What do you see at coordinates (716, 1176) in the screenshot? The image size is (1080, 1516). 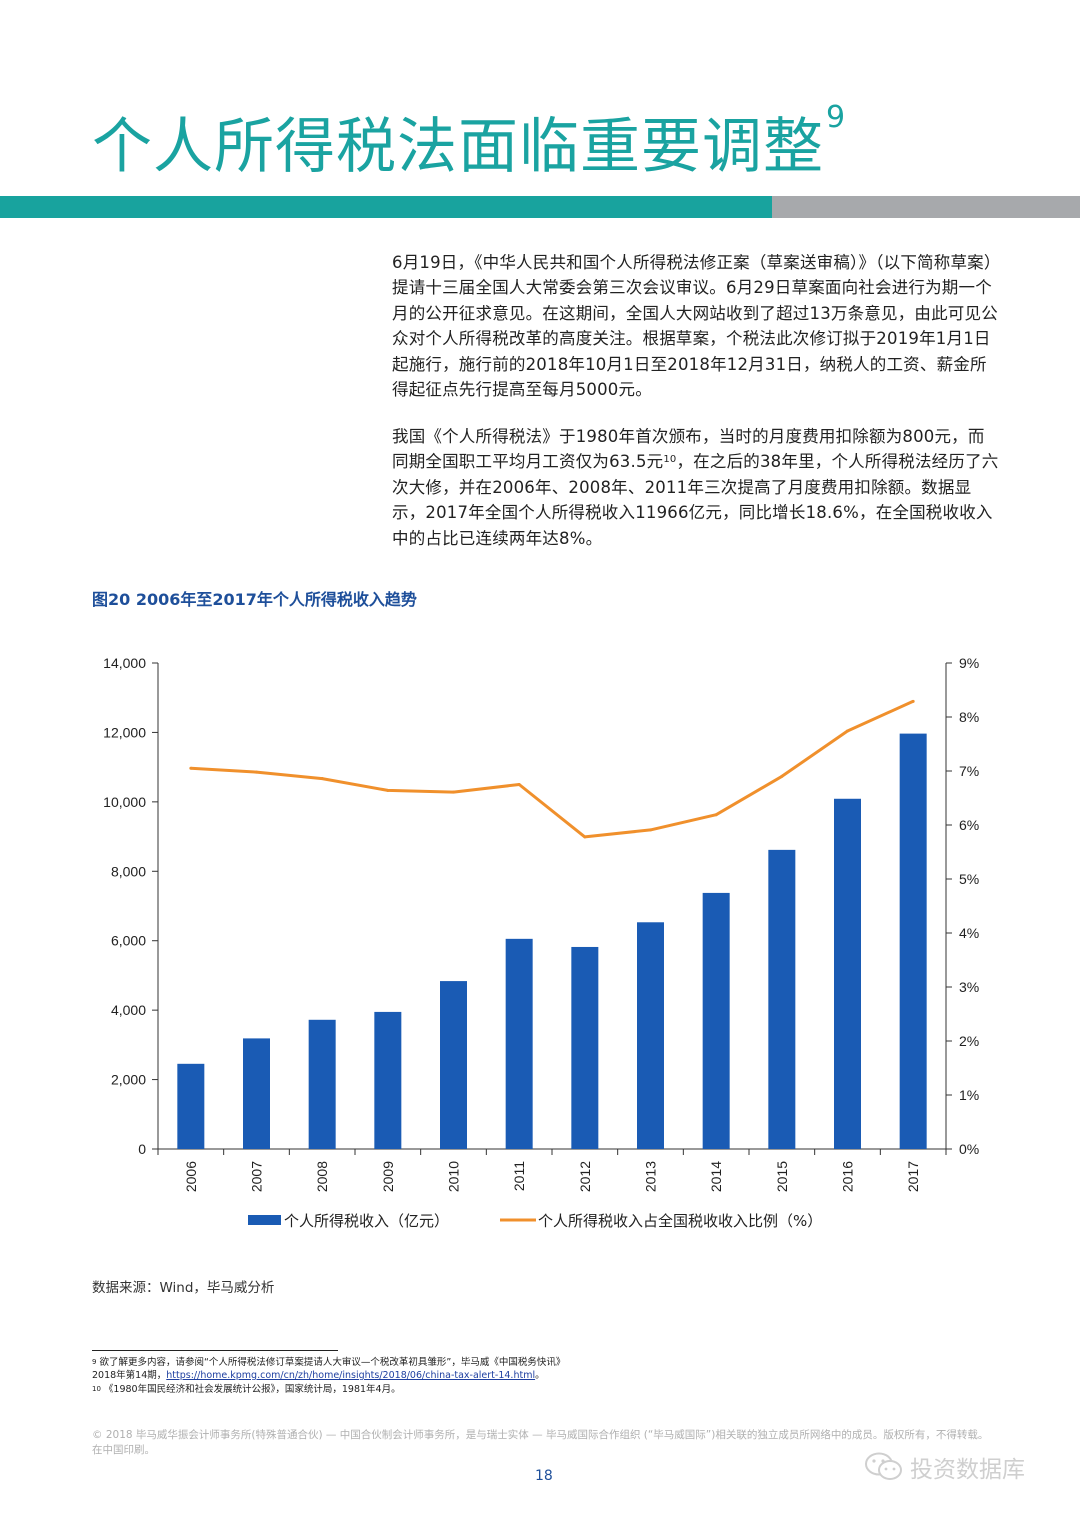 I see `x-tick-label: 2014` at bounding box center [716, 1176].